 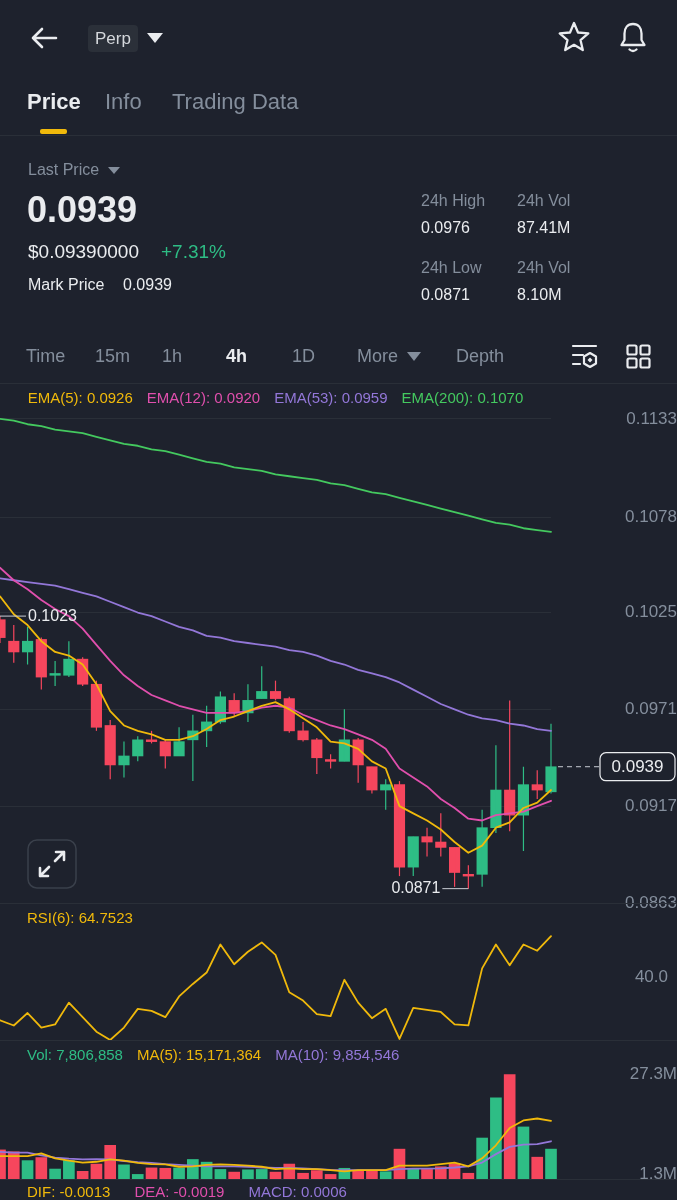 What do you see at coordinates (416, 888) in the screenshot?
I see `annotation: 0.0871` at bounding box center [416, 888].